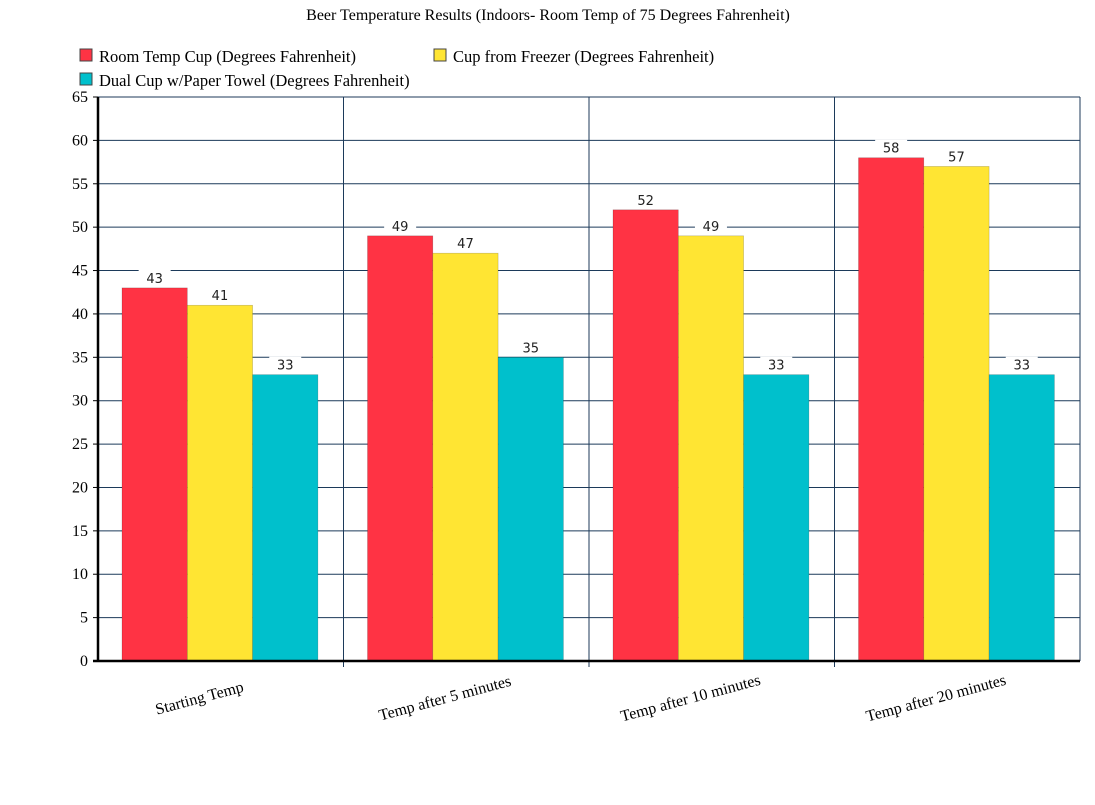  What do you see at coordinates (80, 487) in the screenshot?
I see `y-tick-label: 20` at bounding box center [80, 487].